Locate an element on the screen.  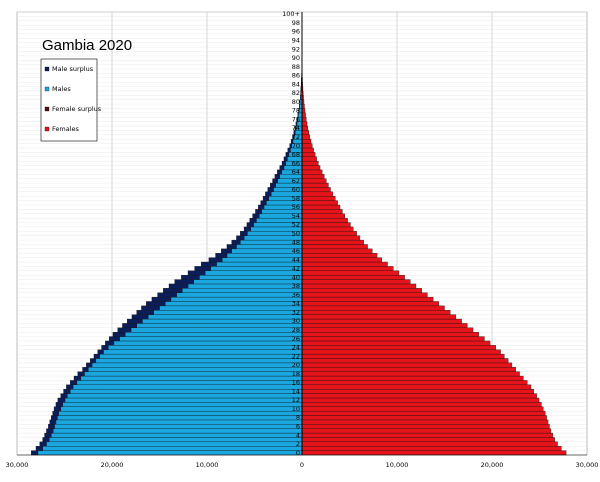
age-tick-label: 74 is located at coordinates (296, 128).